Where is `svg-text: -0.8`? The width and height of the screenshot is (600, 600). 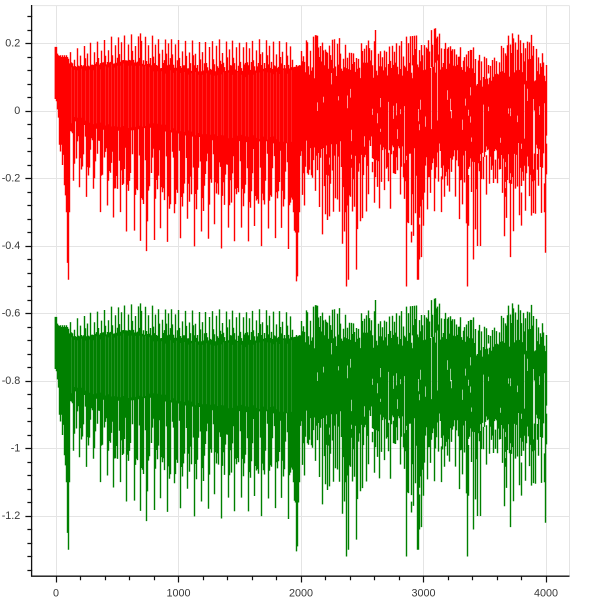 svg-text: -0.8 is located at coordinates (11, 381).